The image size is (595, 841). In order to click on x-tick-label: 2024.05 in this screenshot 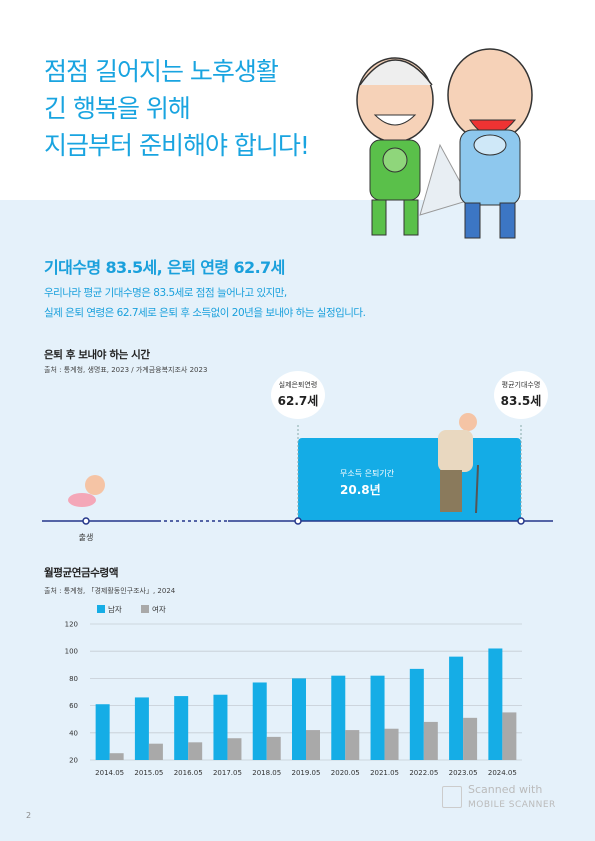, I will do `click(502, 773)`.